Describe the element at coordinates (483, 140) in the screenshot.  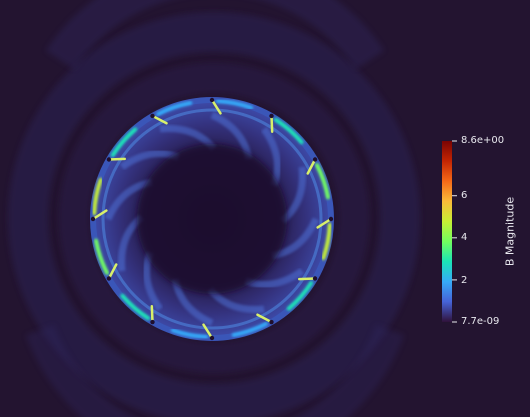
I see `colorbar-max-label: 8.6e+00` at that location.